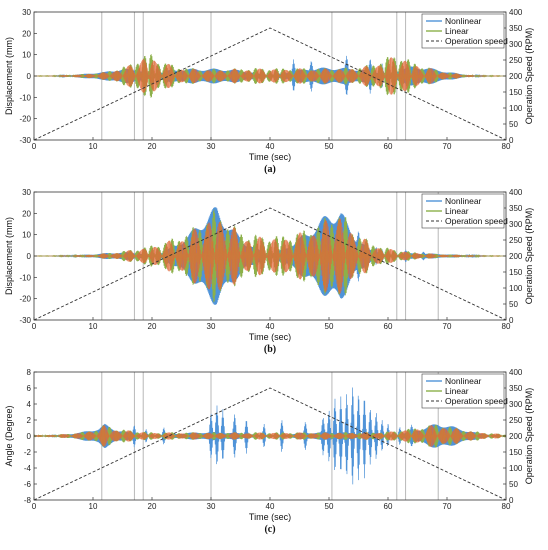 The width and height of the screenshot is (548, 550). Describe the element at coordinates (388, 326) in the screenshot. I see `x-tick-label: 60` at that location.